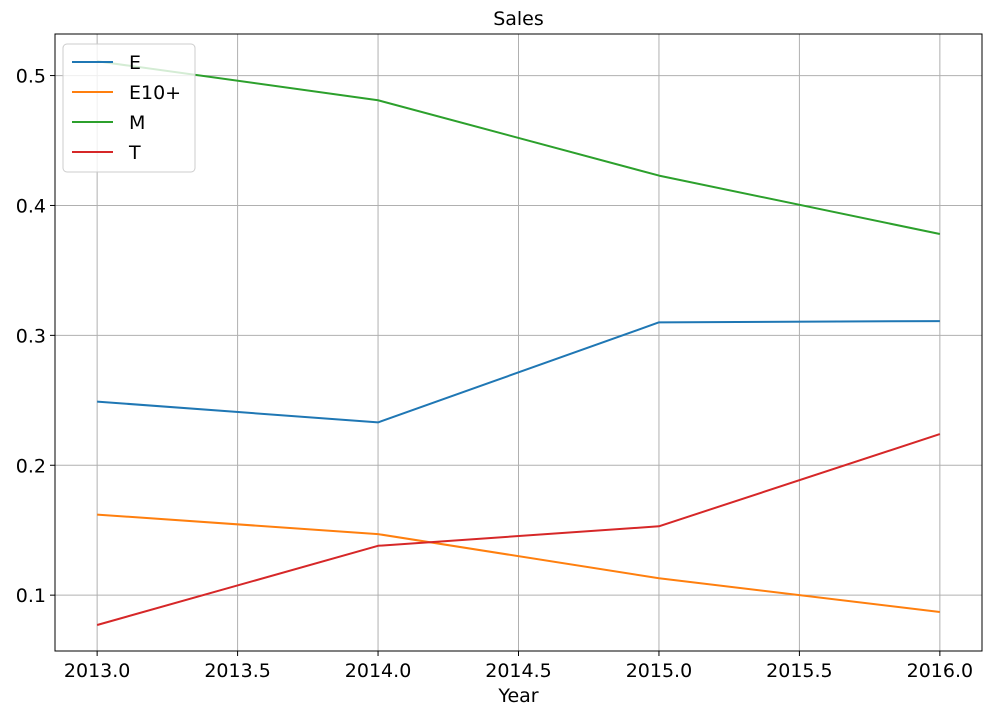  I want to click on legend: E E10+ MT, so click(129, 108).